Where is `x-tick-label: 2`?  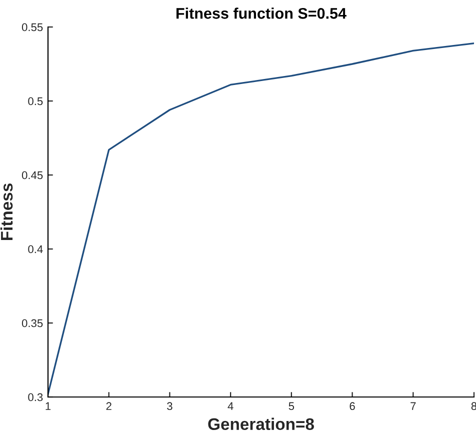 x-tick-label: 2 is located at coordinates (109, 406).